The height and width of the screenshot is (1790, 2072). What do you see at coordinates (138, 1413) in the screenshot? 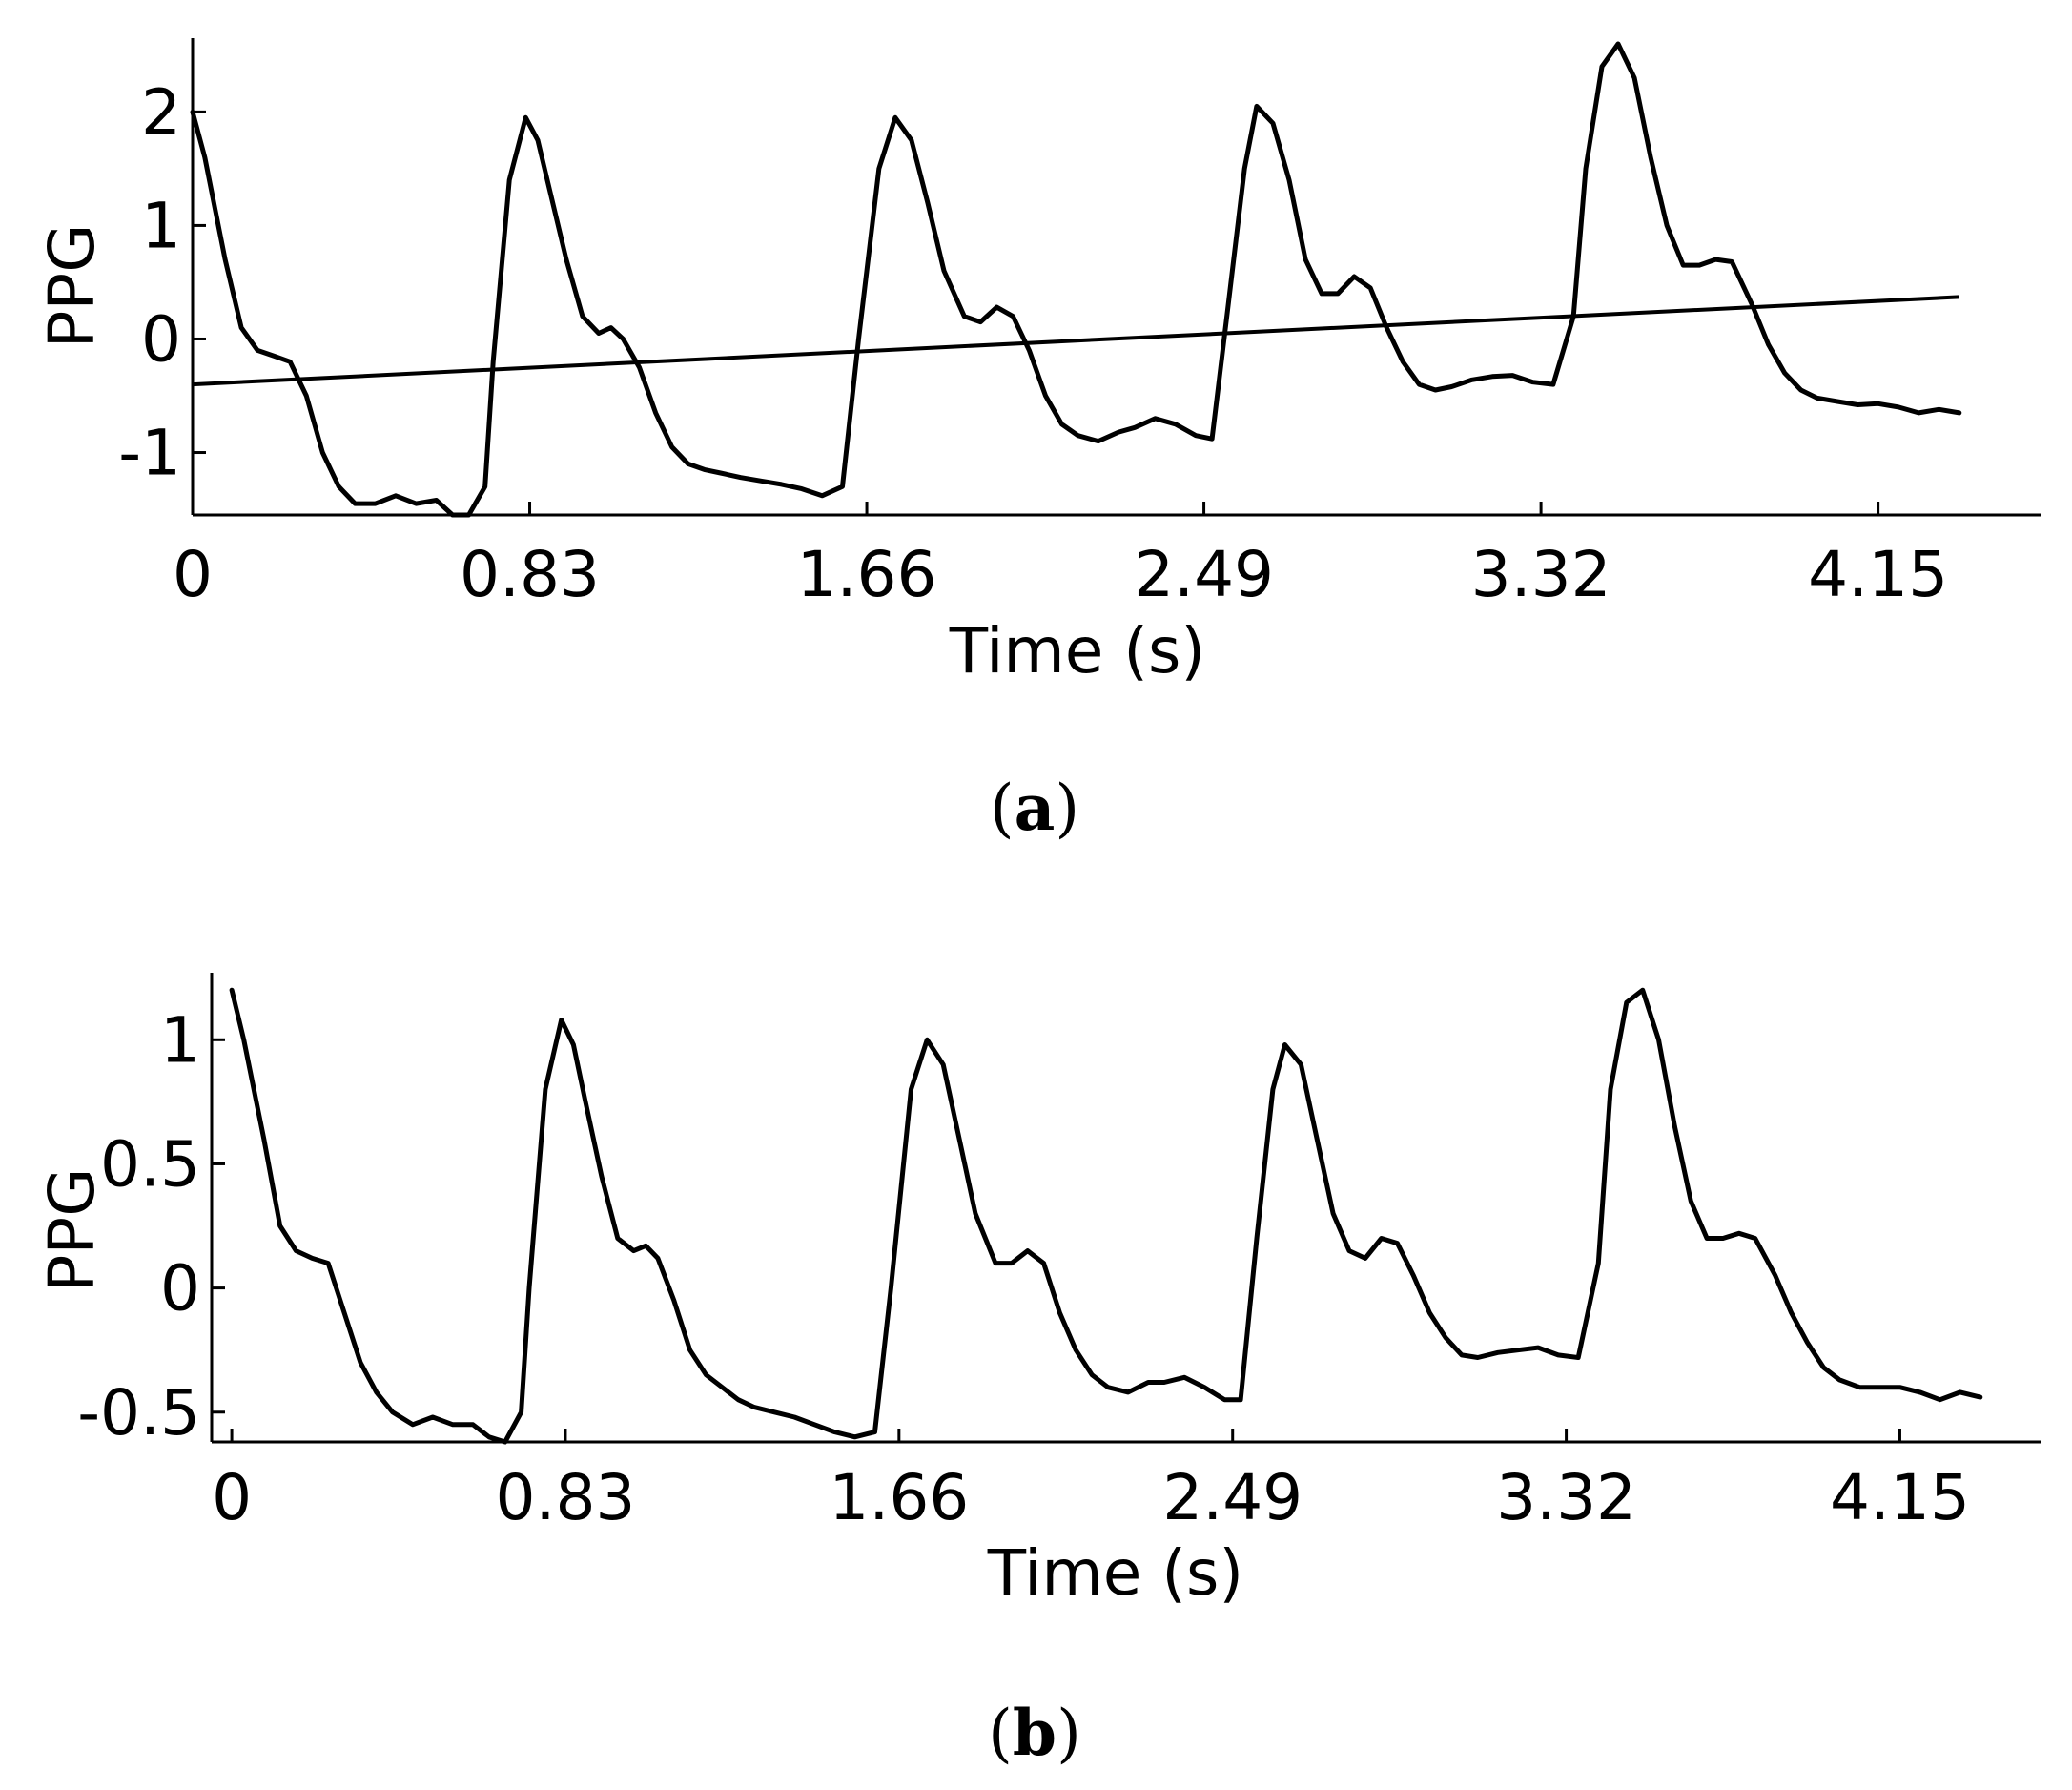
I see `y-tick-label: -0.5` at bounding box center [138, 1413].